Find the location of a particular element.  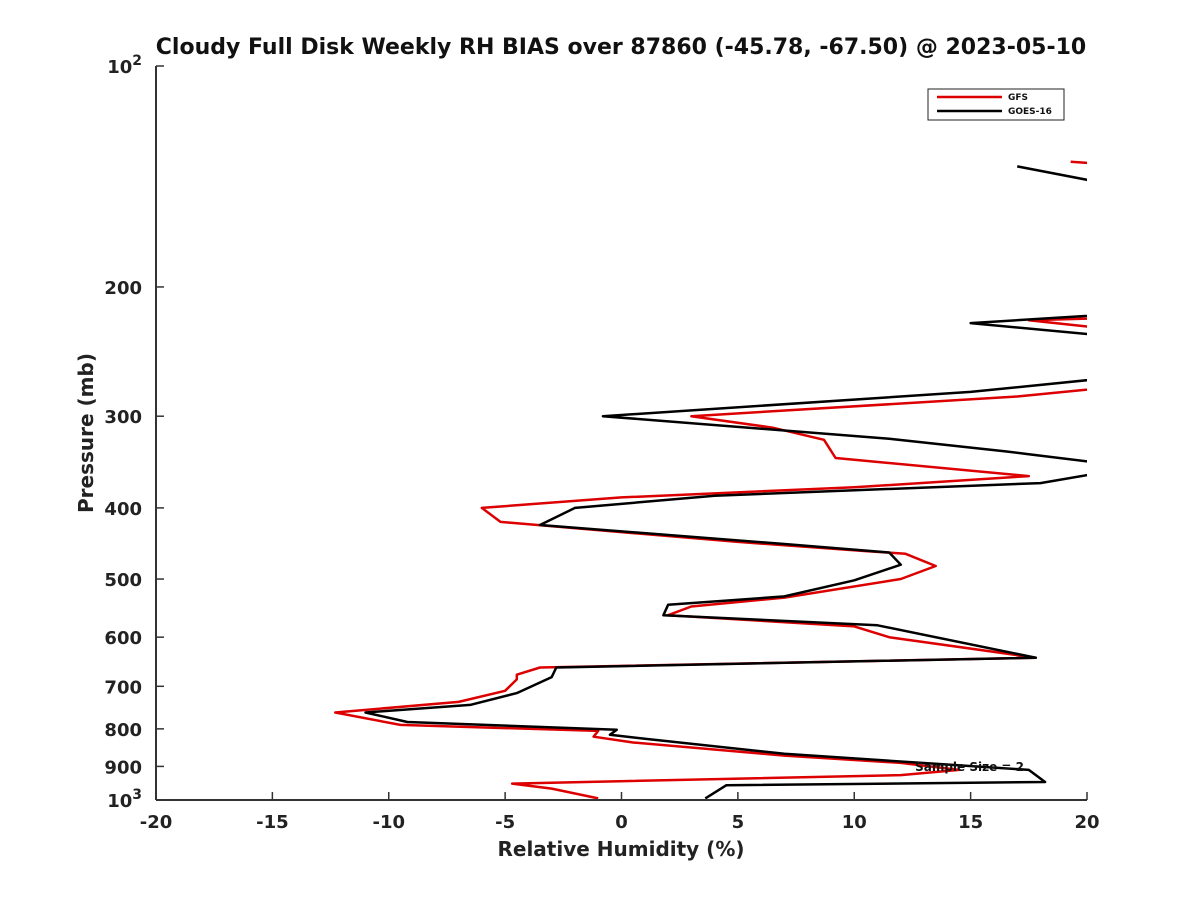

x-tick-label: 5 is located at coordinates (738, 822).